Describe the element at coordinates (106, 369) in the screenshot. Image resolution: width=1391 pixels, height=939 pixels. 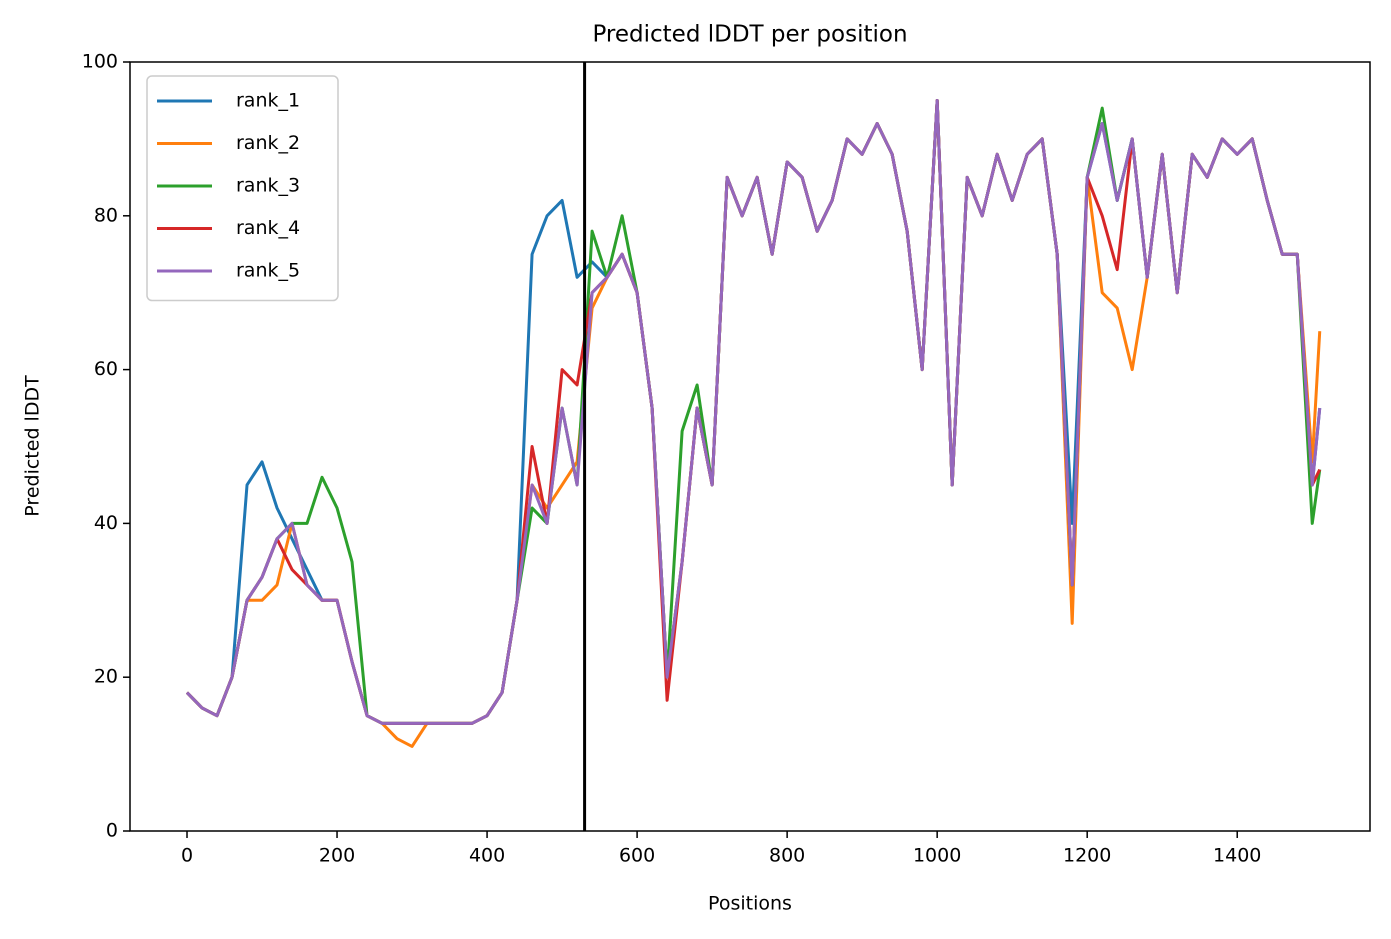
I see `y-tick-label: 60` at that location.